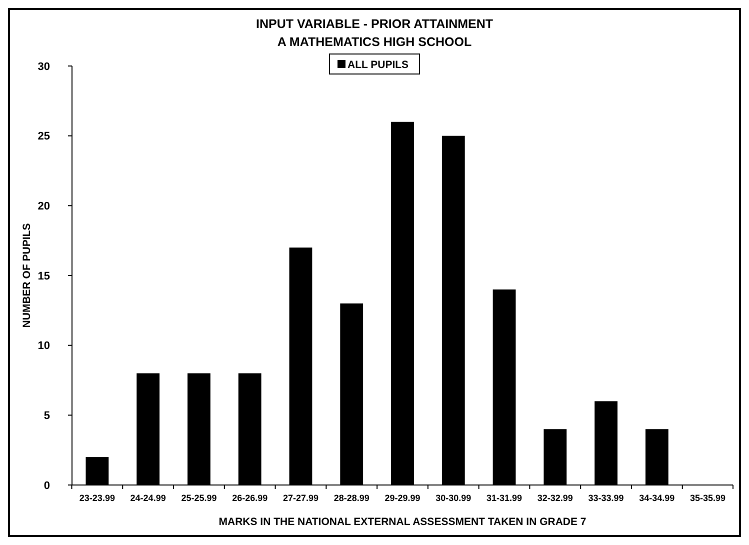 The height and width of the screenshot is (545, 749). Describe the element at coordinates (97, 498) in the screenshot. I see `x-tick-label: 23-23.99` at that location.